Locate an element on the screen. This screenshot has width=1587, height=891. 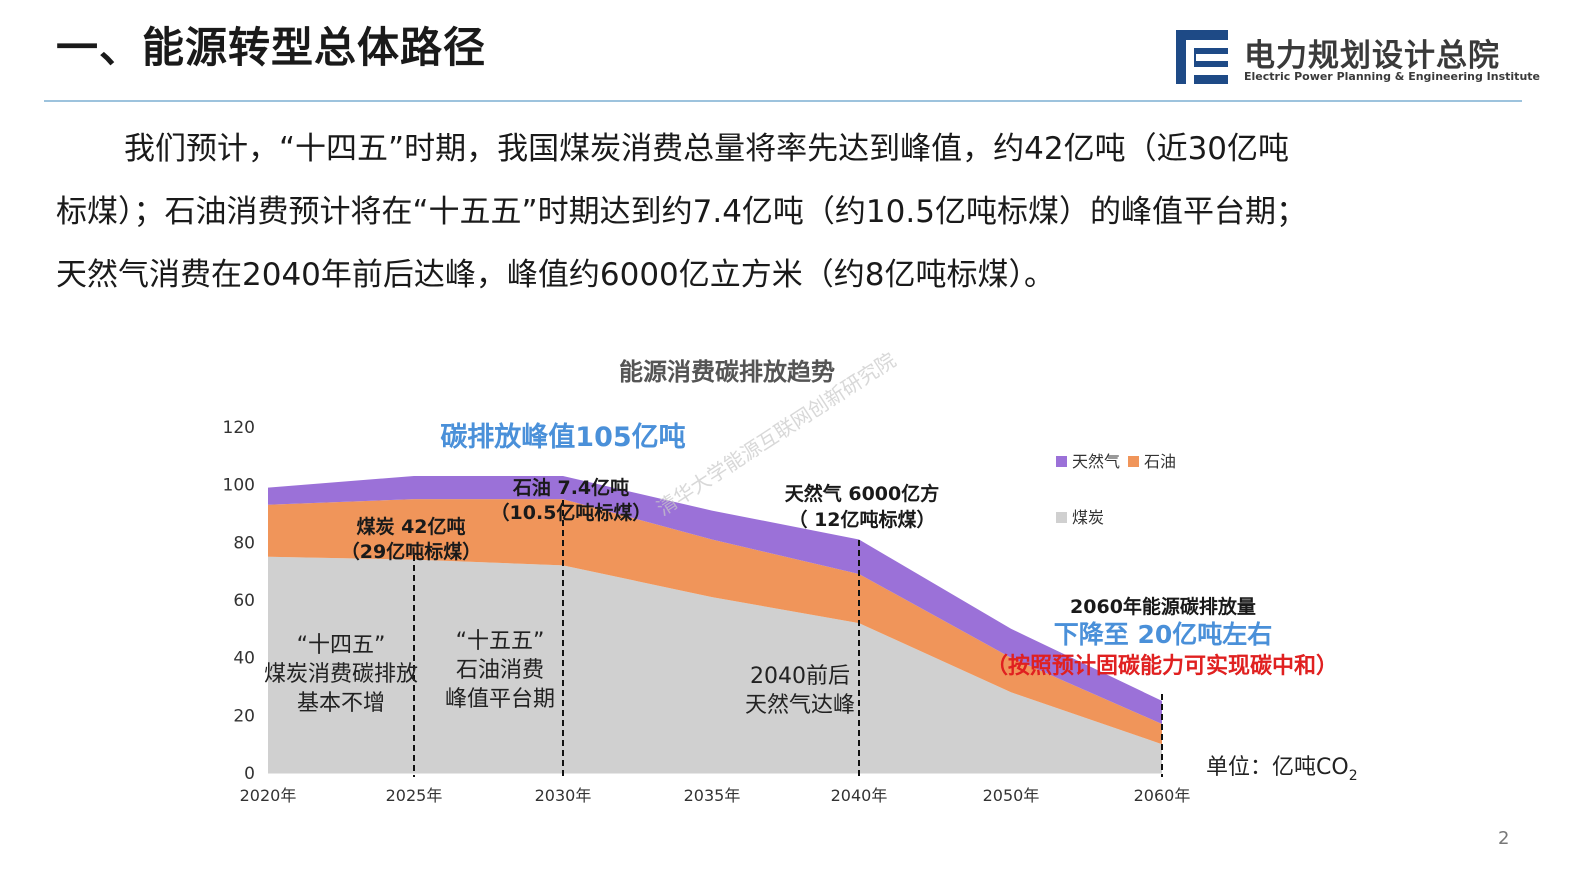
y-tick-label: 20 is located at coordinates (244, 716).